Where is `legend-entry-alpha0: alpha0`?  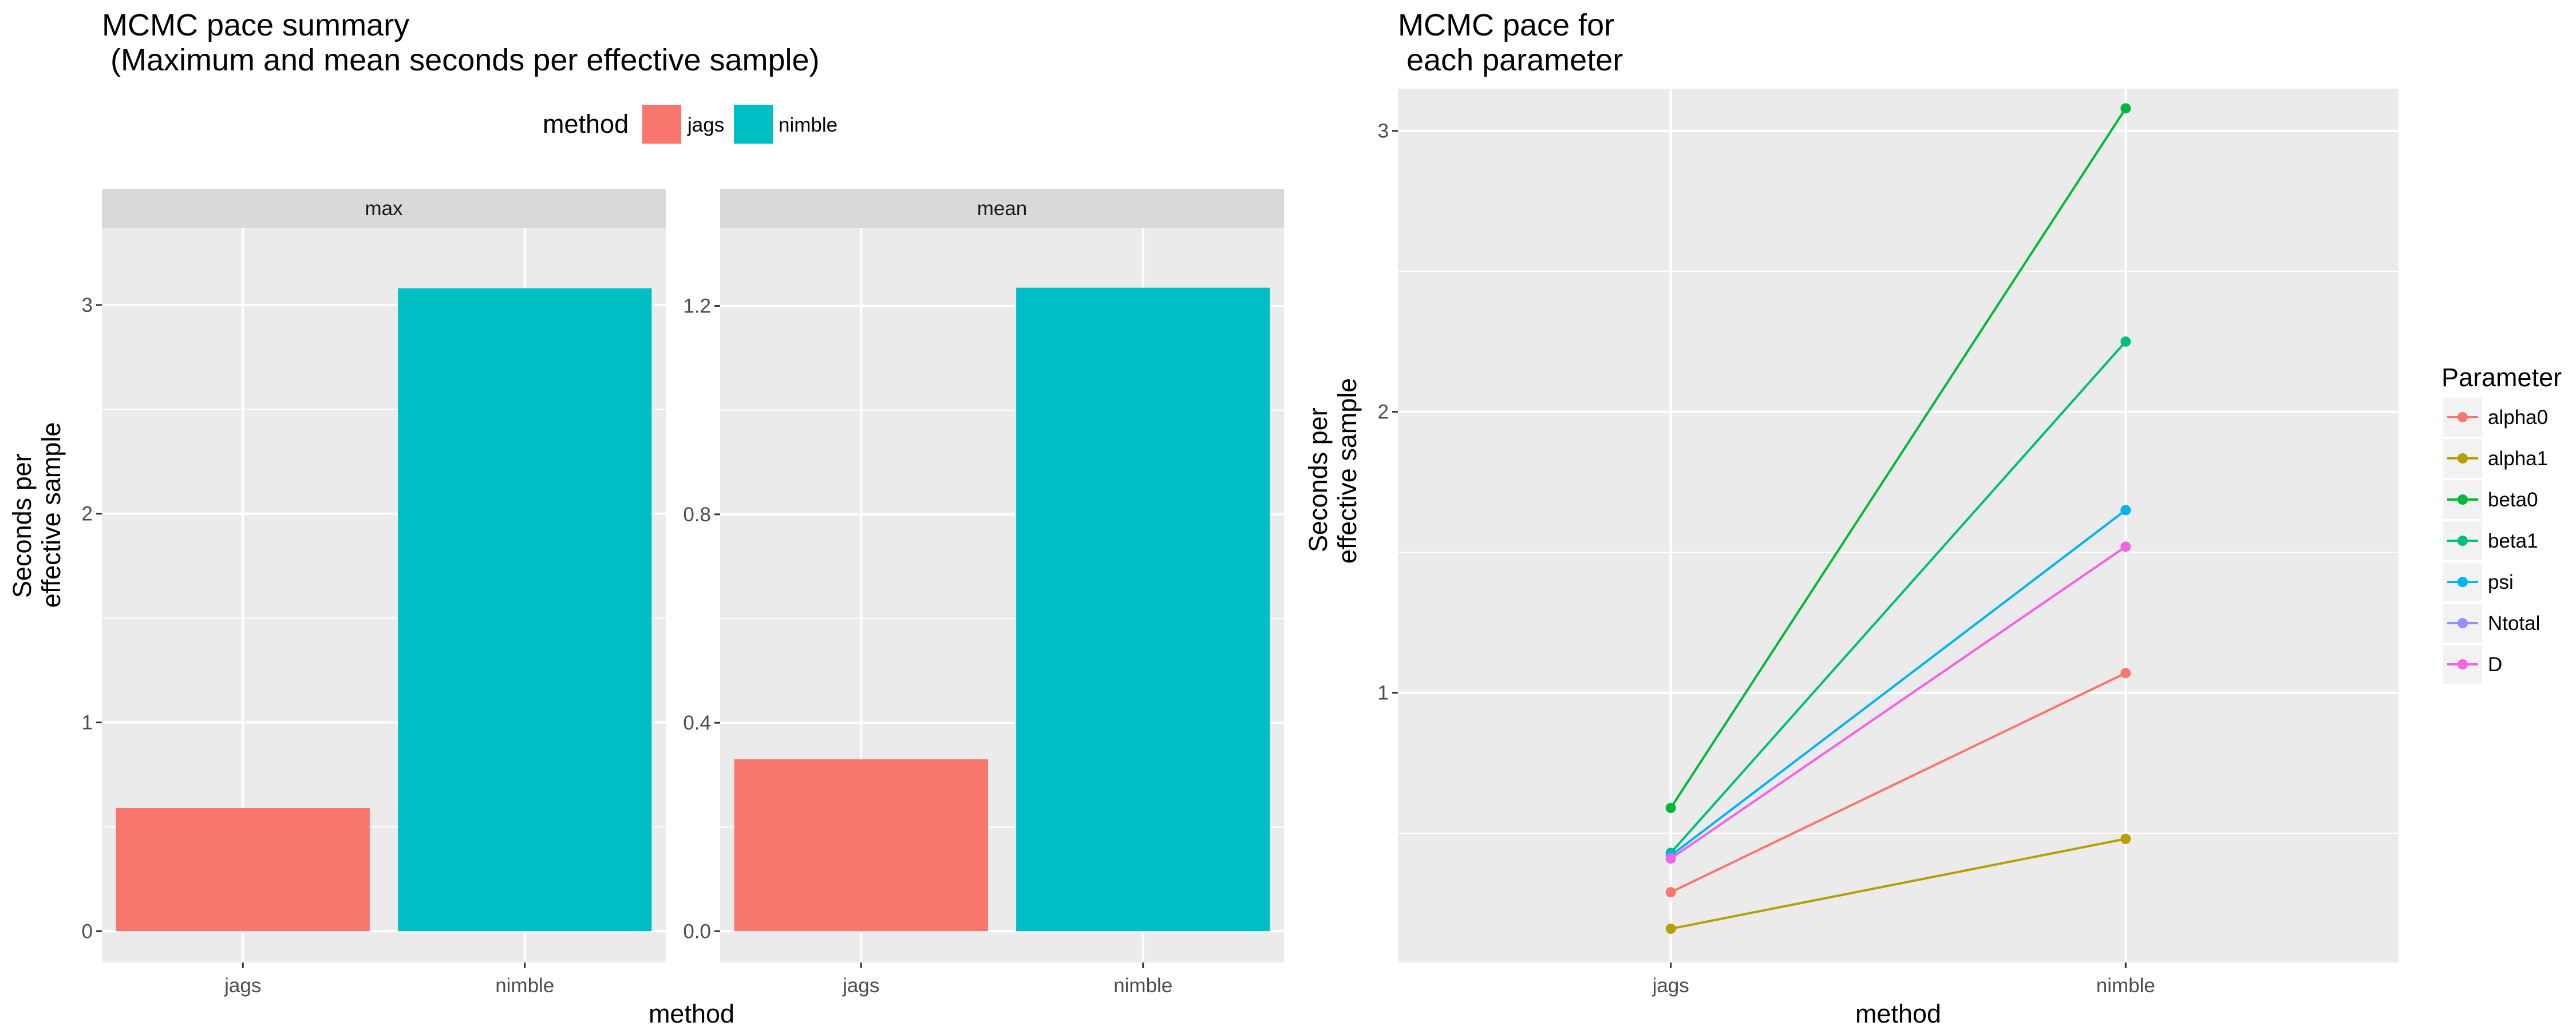
legend-entry-alpha0: alpha0 is located at coordinates (2495, 417).